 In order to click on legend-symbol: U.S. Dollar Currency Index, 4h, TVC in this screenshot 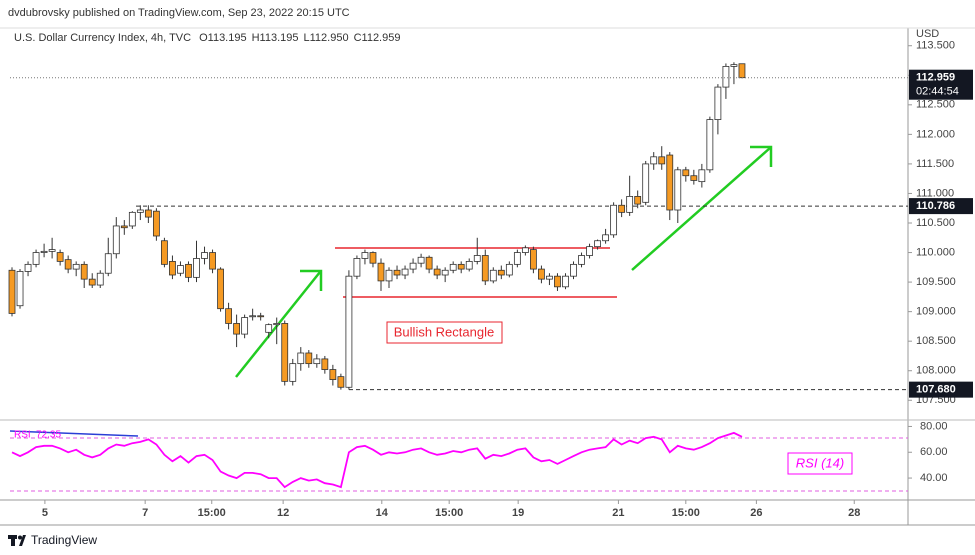, I will do `click(102, 38)`.